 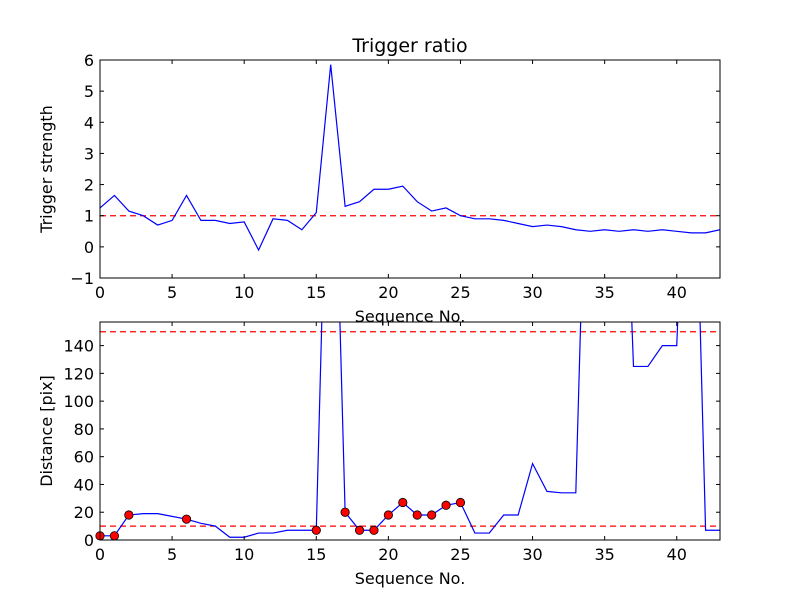 I want to click on y-tick-label: 5, so click(x=89, y=91).